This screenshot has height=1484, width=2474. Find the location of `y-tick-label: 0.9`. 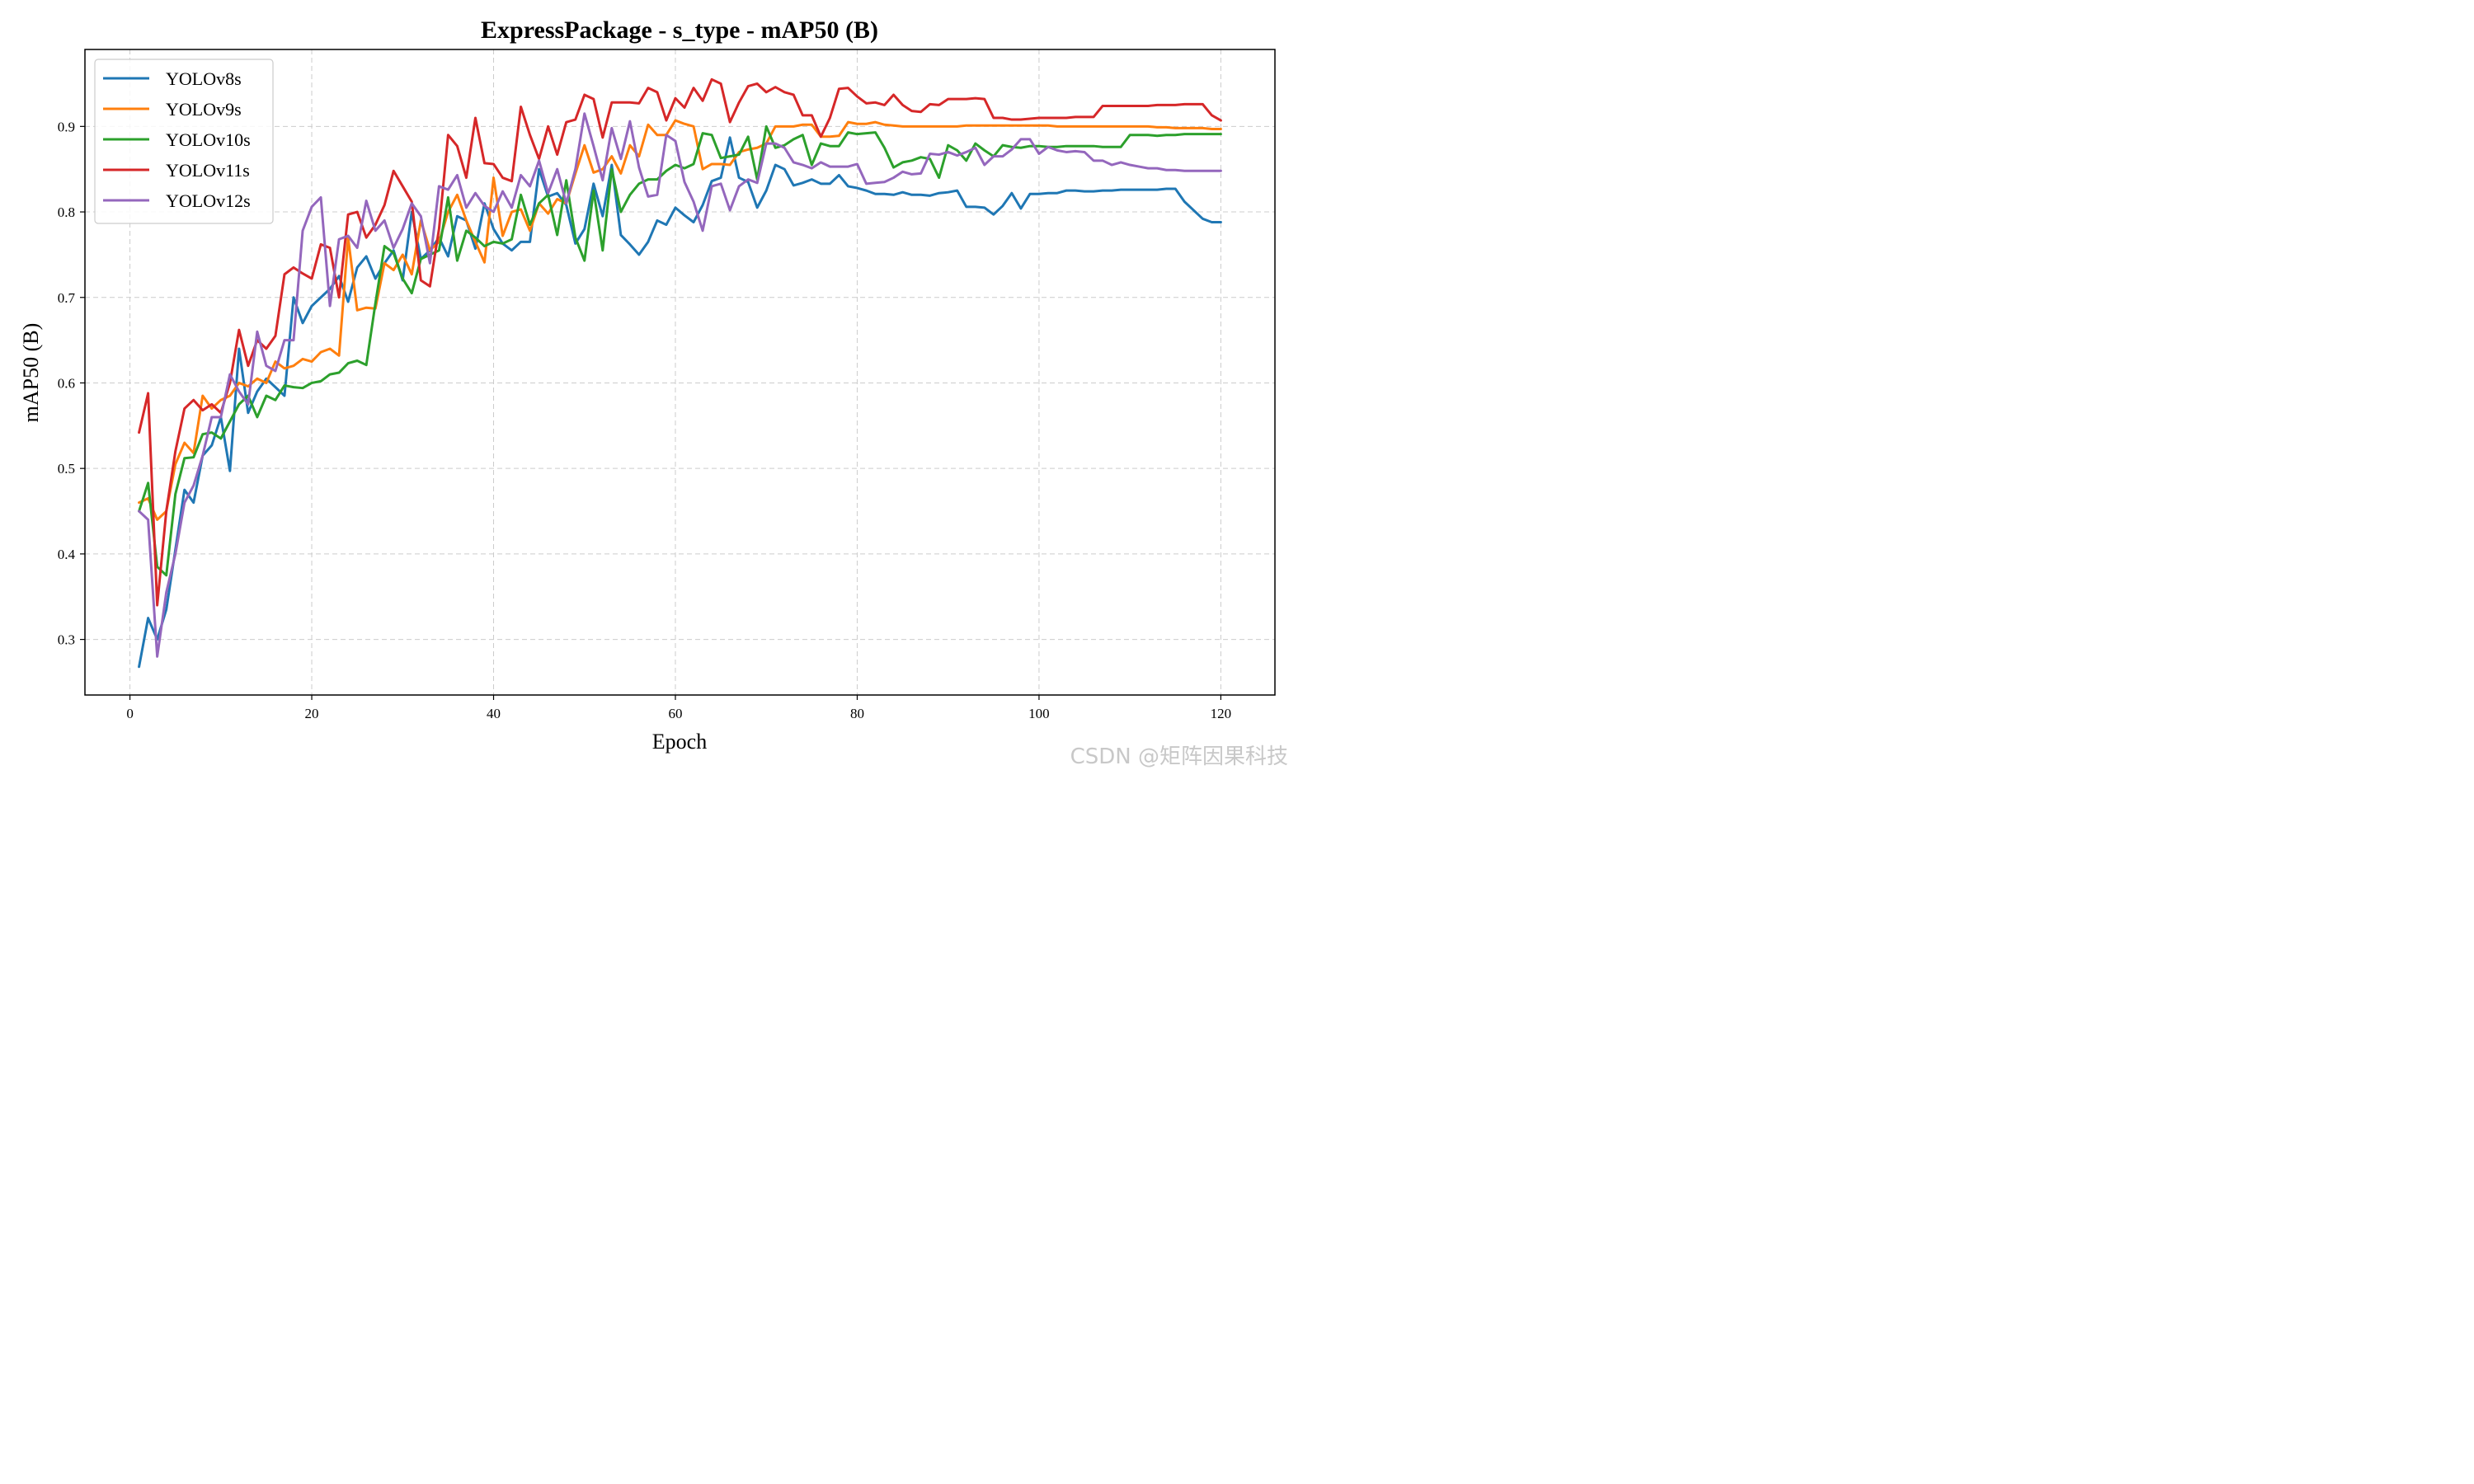

y-tick-label: 0.9 is located at coordinates (66, 127).